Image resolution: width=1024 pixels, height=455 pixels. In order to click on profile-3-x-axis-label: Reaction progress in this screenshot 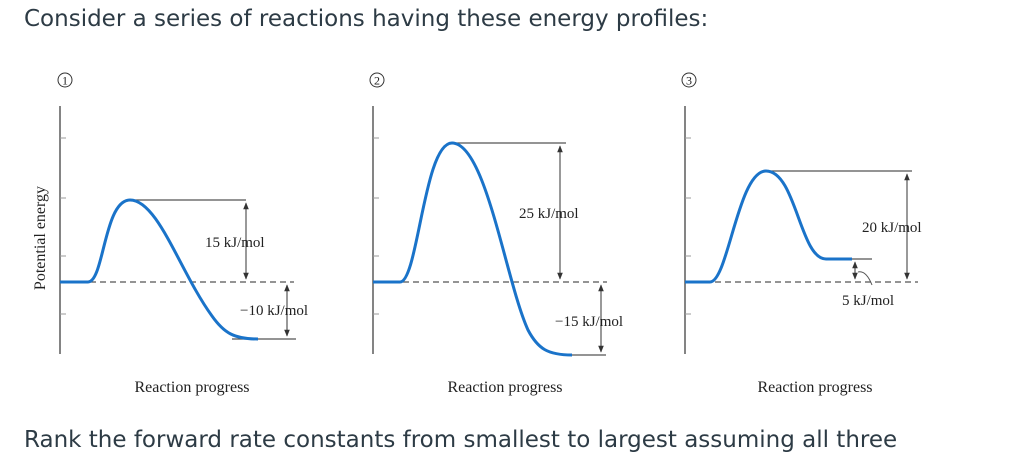, I will do `click(814, 387)`.